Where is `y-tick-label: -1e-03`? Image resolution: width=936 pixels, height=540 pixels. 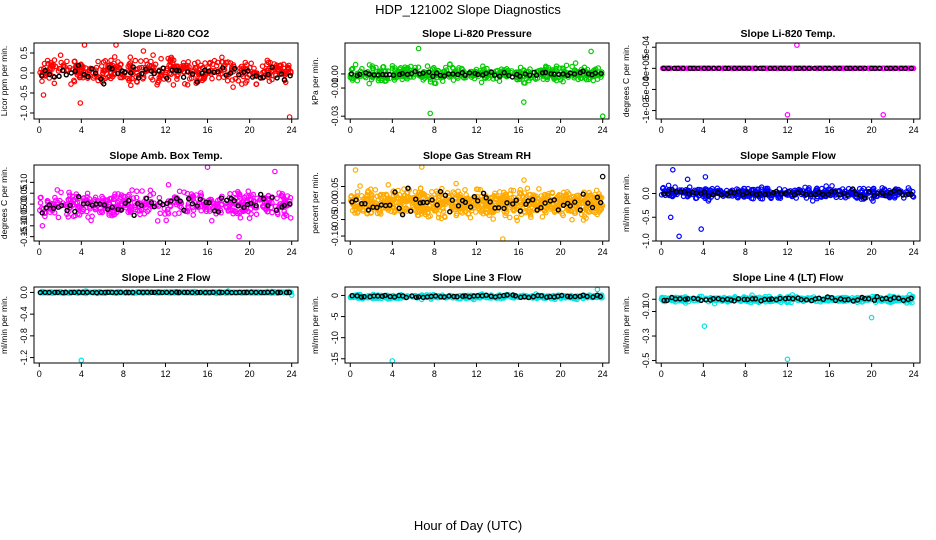 y-tick-label: -1e-03 is located at coordinates (646, 111).